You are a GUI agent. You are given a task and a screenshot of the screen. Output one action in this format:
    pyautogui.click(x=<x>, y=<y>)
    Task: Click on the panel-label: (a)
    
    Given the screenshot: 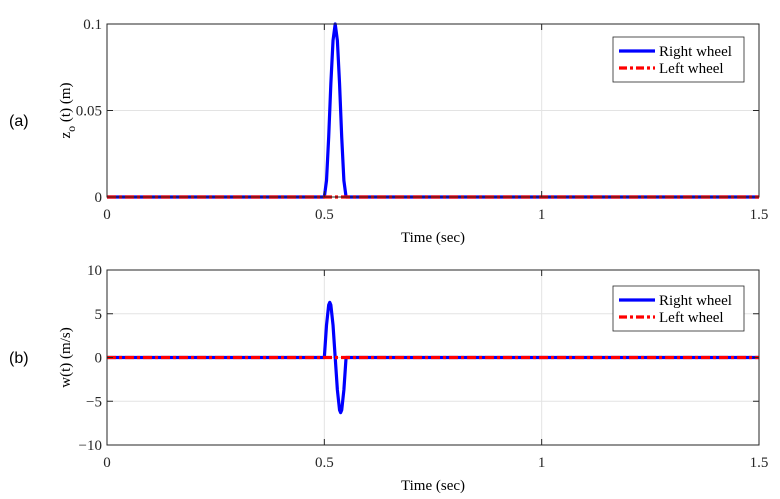 What is the action you would take?
    pyautogui.click(x=19, y=121)
    